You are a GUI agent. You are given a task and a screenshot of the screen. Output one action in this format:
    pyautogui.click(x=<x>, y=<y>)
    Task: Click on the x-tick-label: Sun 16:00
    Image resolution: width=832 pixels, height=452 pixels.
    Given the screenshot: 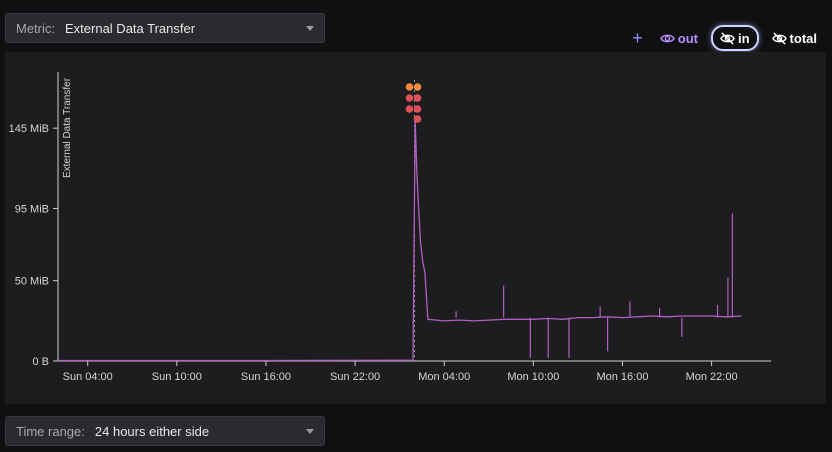 What is the action you would take?
    pyautogui.click(x=266, y=377)
    